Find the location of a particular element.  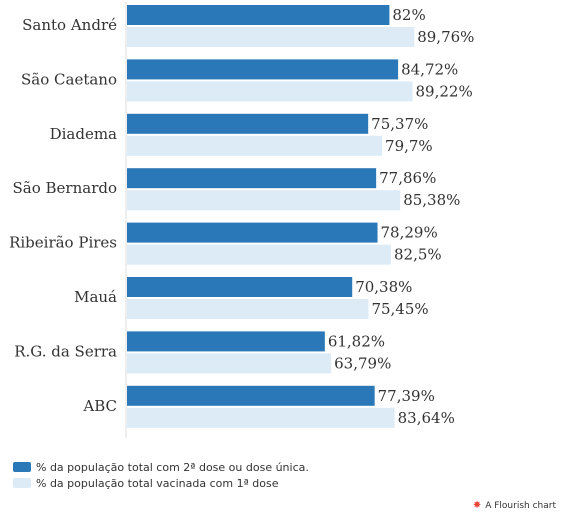

value-label: 82,5% is located at coordinates (418, 255).